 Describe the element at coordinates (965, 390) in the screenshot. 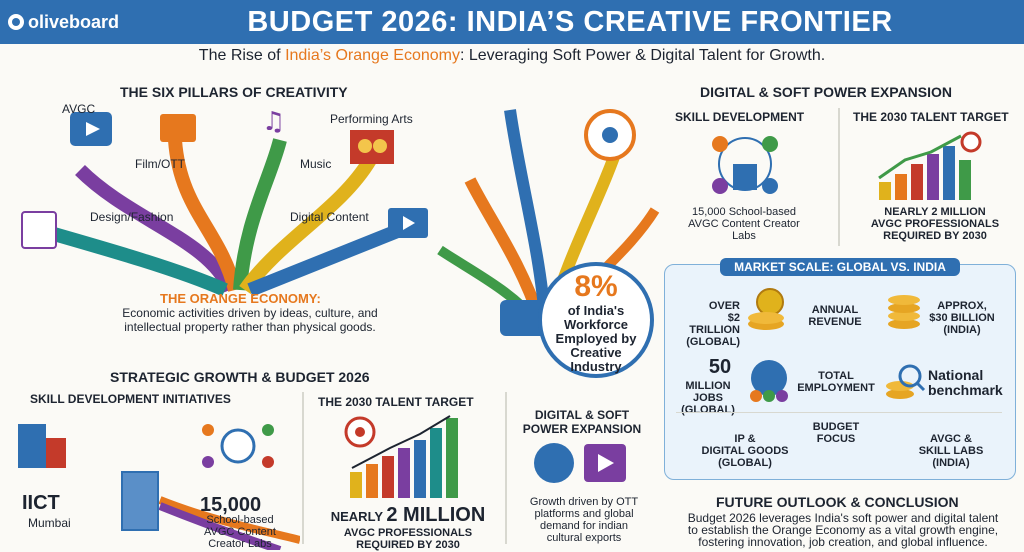

I see `employment-india-line: benchmark` at that location.